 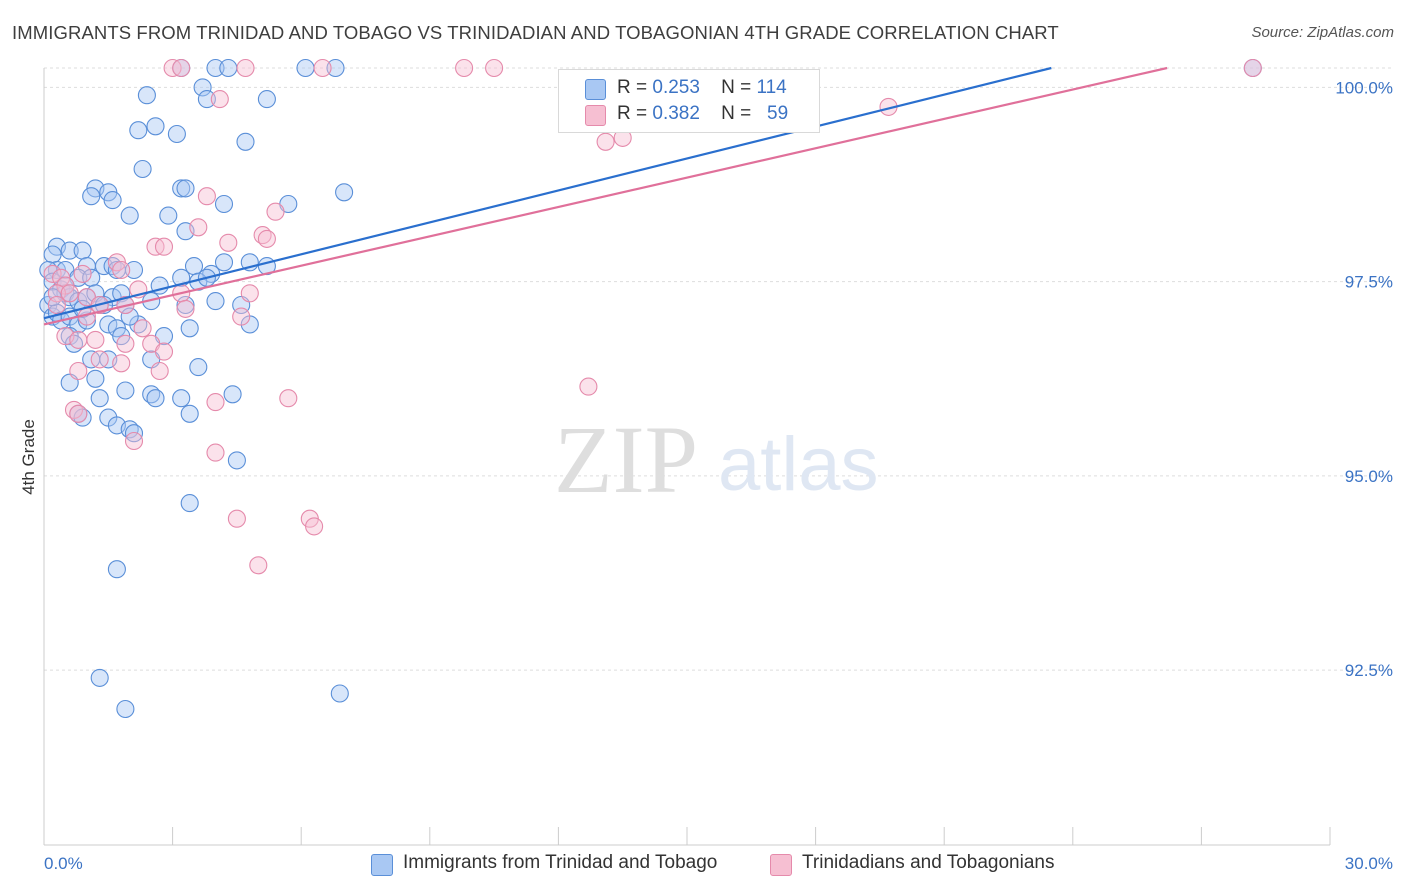 What do you see at coordinates (1369, 282) in the screenshot?
I see `y-tick-label: 97.5%` at bounding box center [1369, 282].